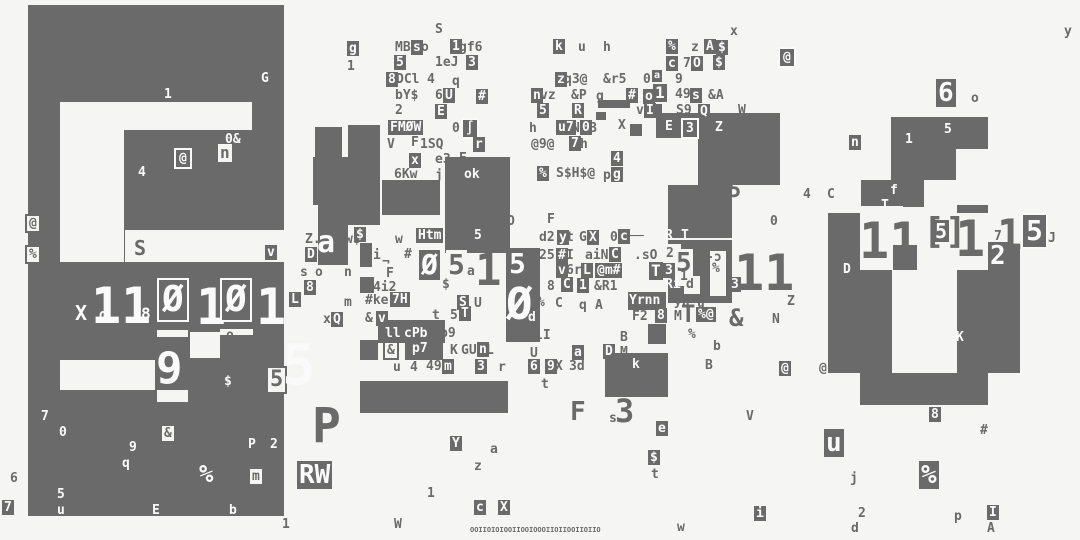  What do you see at coordinates (791, 301) in the screenshot?
I see `glyph: Z` at bounding box center [791, 301].